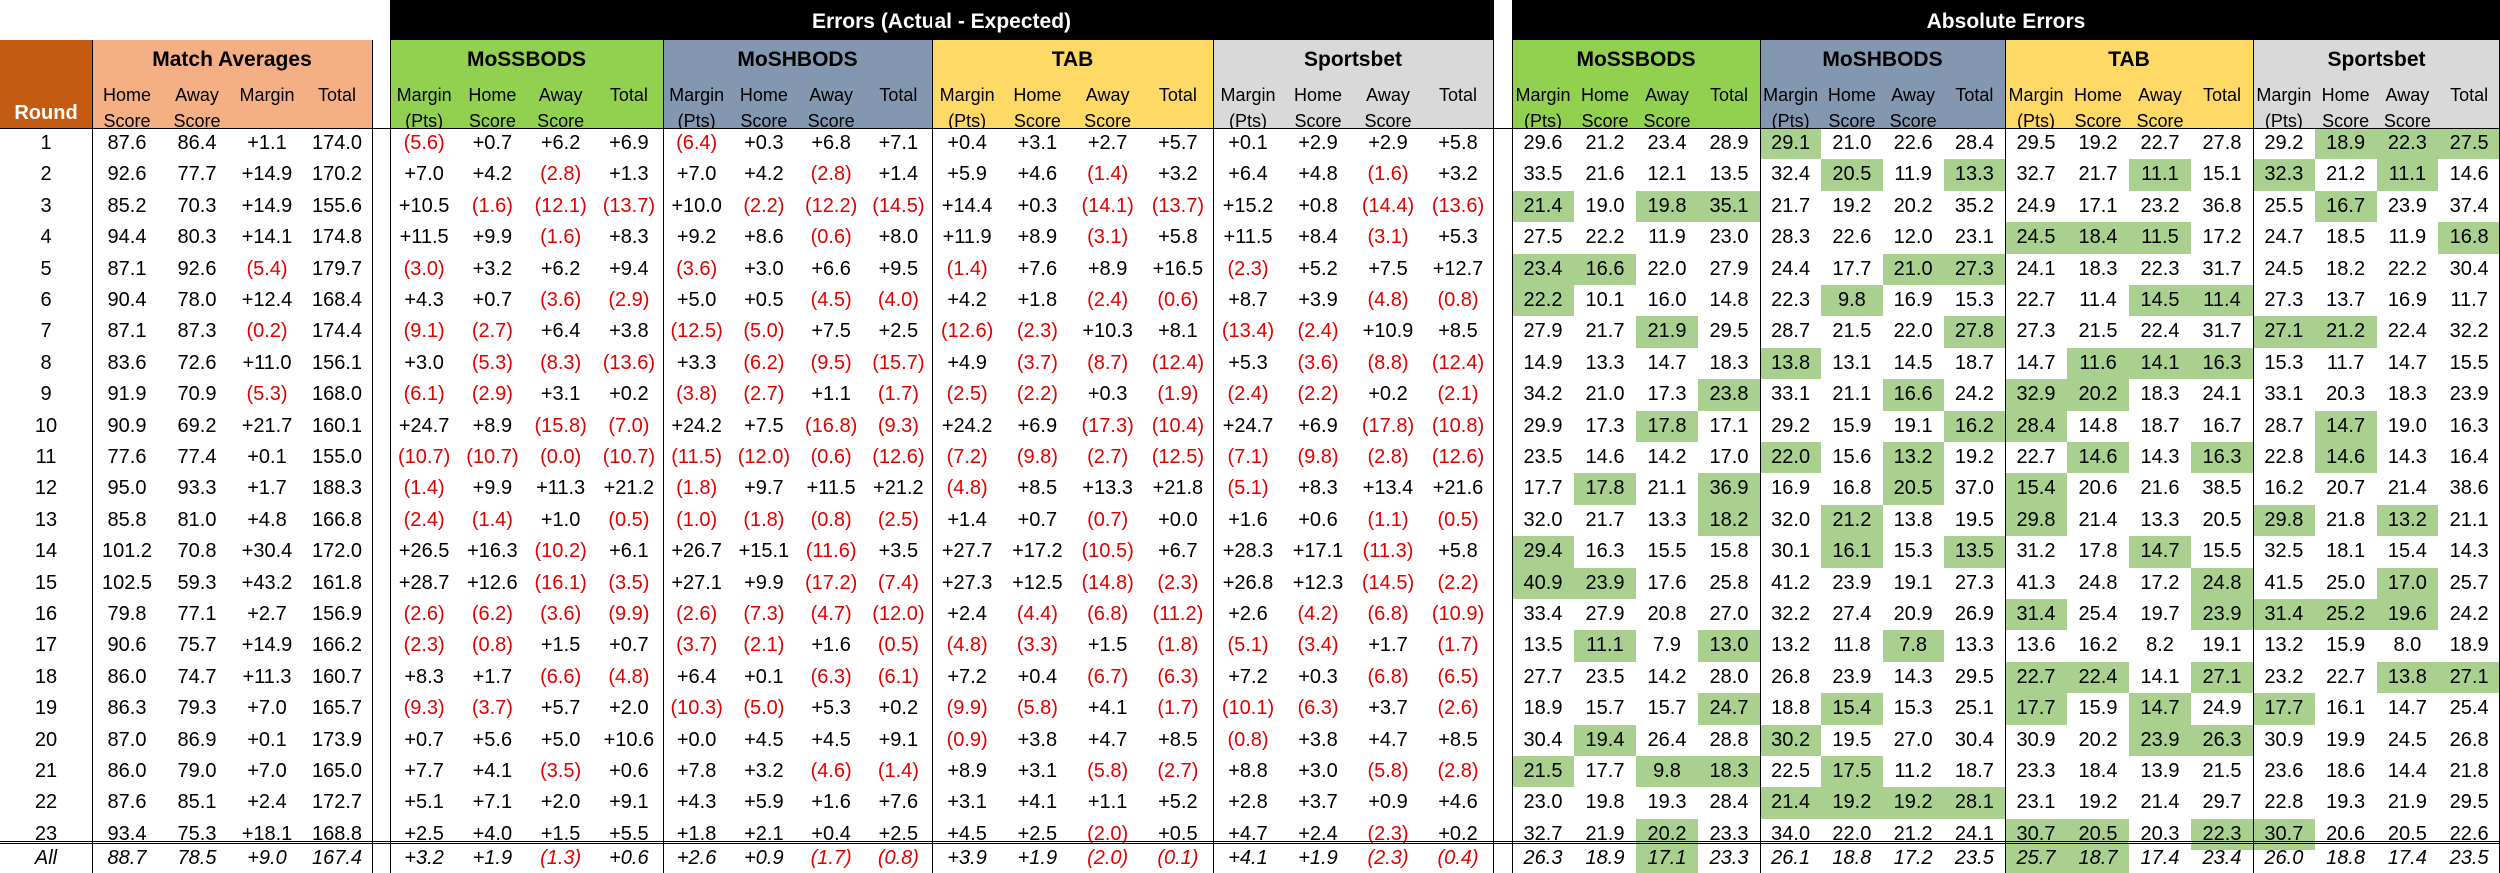  Describe the element at coordinates (1605, 237) in the screenshot. I see `abs-error-cell: 22.2` at that location.